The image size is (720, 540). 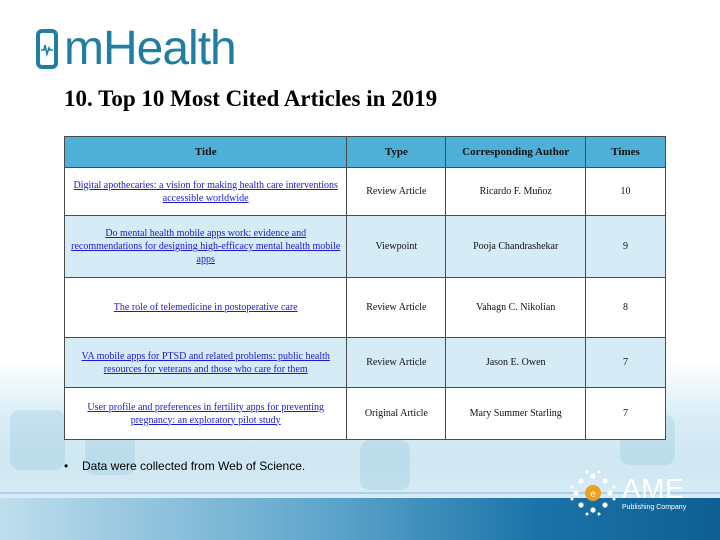 I want to click on column-header-times: Times, so click(x=625, y=152).